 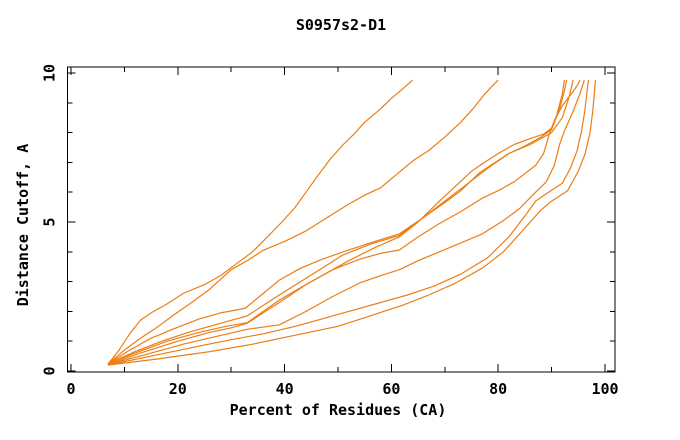 What do you see at coordinates (341, 25) in the screenshot?
I see `chart-title: S0957s2-D1` at bounding box center [341, 25].